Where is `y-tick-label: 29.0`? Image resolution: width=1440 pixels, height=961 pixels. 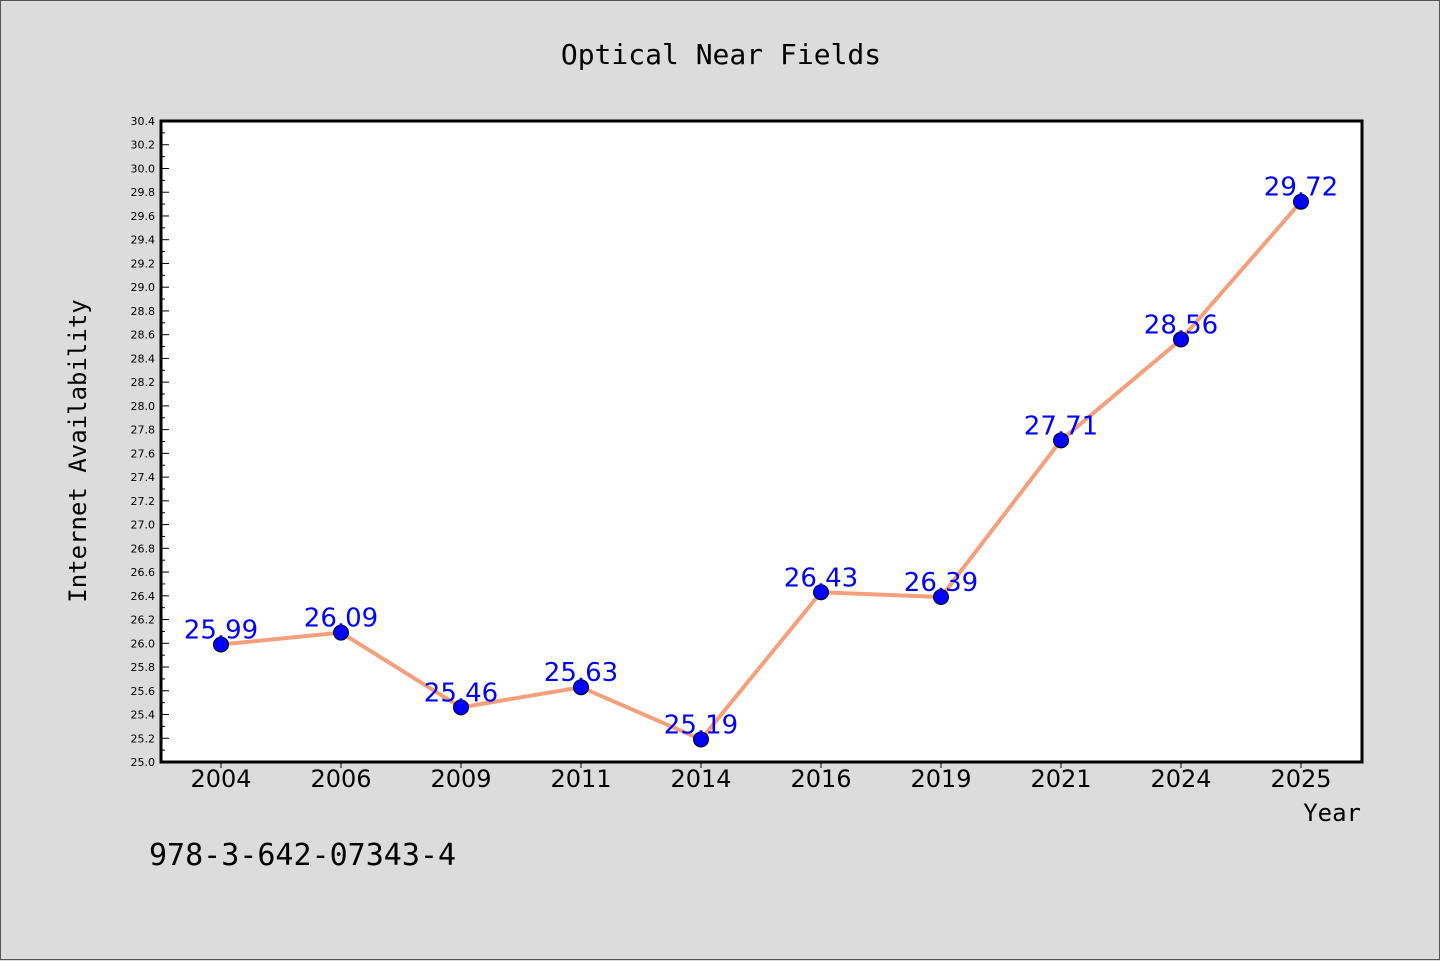 y-tick-label: 29.0 is located at coordinates (143, 287).